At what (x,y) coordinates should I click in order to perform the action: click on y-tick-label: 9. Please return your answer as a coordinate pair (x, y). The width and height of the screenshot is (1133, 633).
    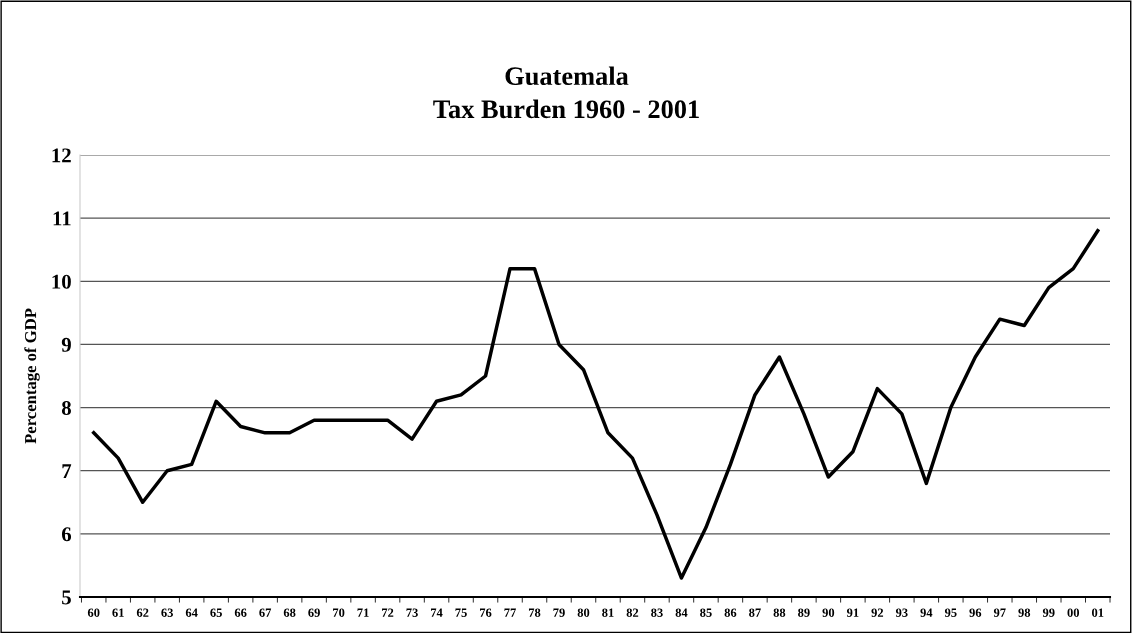
    Looking at the image, I should click on (66, 344).